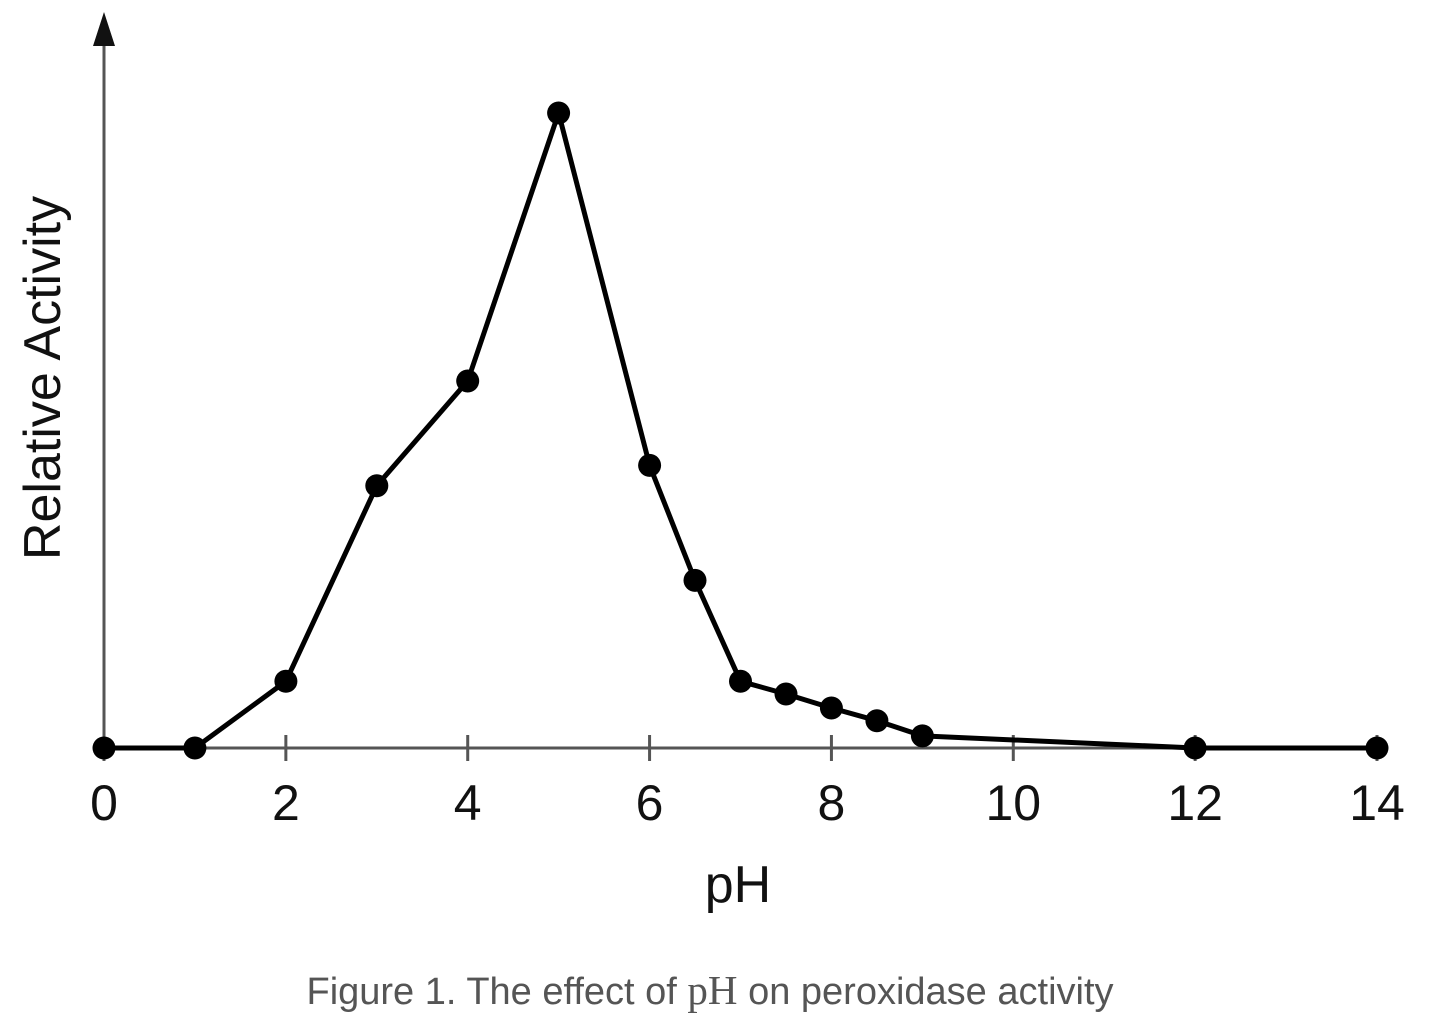  Describe the element at coordinates (1195, 803) in the screenshot. I see `x-tick-label: 12` at that location.